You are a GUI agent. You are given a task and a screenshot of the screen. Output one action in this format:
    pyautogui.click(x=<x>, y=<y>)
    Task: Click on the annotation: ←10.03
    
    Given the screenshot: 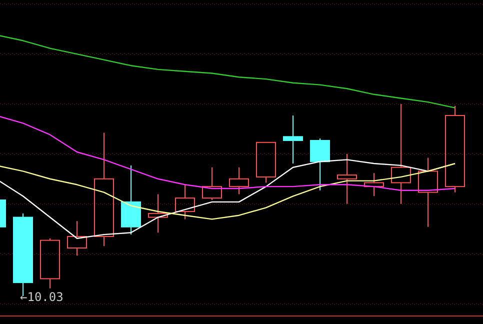 What is the action you would take?
    pyautogui.click(x=42, y=297)
    